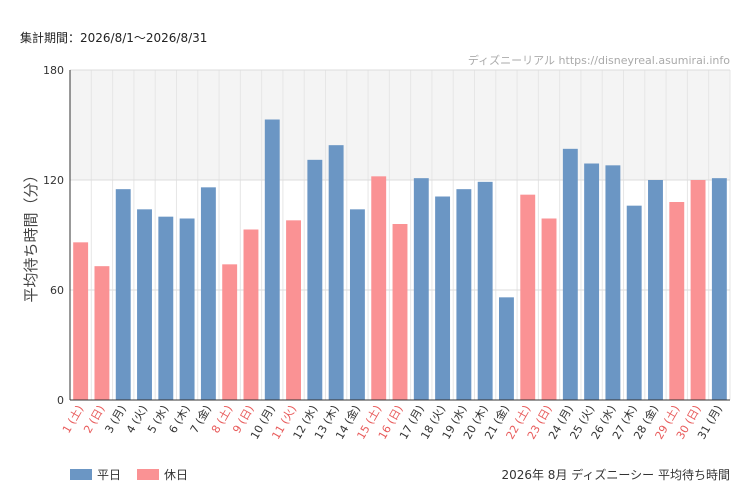  I want to click on legend: 平日 休日, so click(129, 474).